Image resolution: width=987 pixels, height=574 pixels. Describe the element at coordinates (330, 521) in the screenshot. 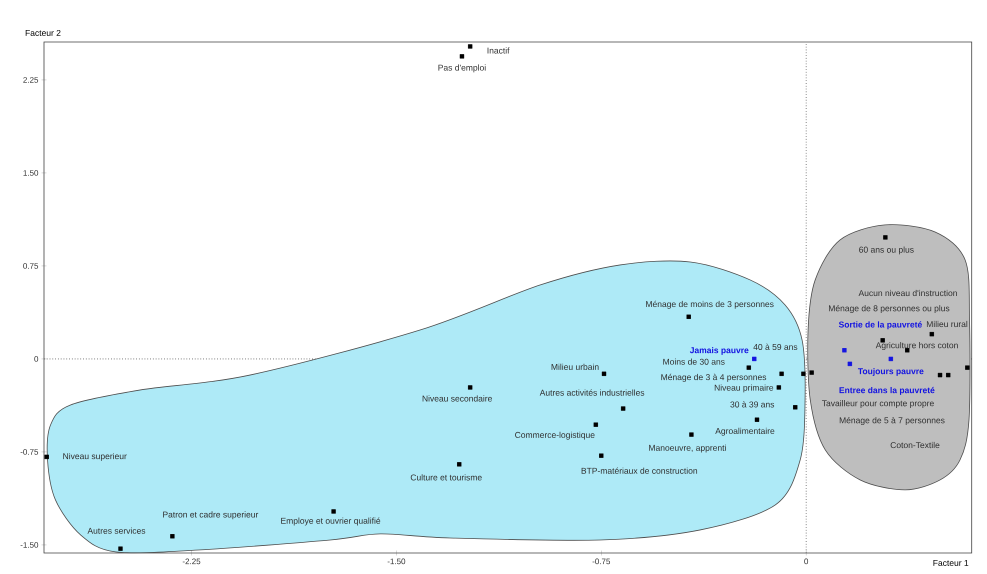

I see `annotation: Employe et ouvrier qualifié` at that location.